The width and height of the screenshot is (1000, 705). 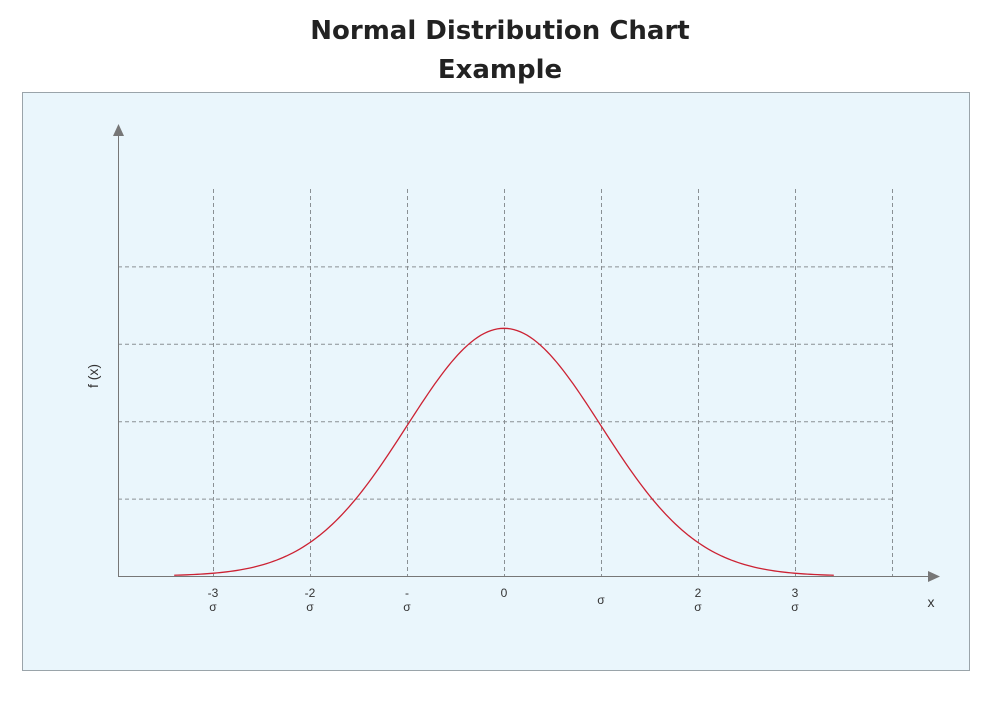 What do you see at coordinates (310, 607) in the screenshot?
I see `x-tick-sigma-1: σ` at bounding box center [310, 607].